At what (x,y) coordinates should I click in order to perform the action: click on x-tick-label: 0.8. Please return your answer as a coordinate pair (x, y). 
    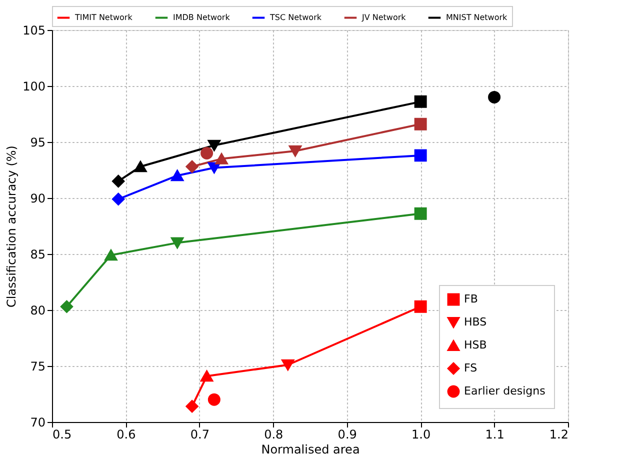
    Looking at the image, I should click on (274, 435).